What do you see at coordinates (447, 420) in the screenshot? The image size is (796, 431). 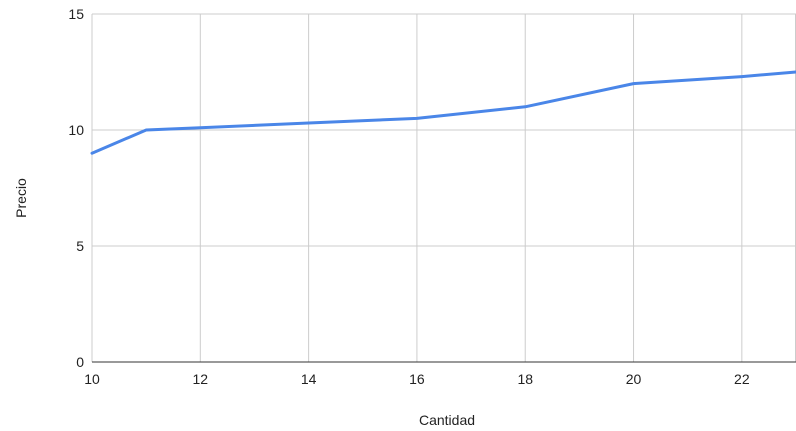 I see `x-axis-title: Cantidad` at bounding box center [447, 420].